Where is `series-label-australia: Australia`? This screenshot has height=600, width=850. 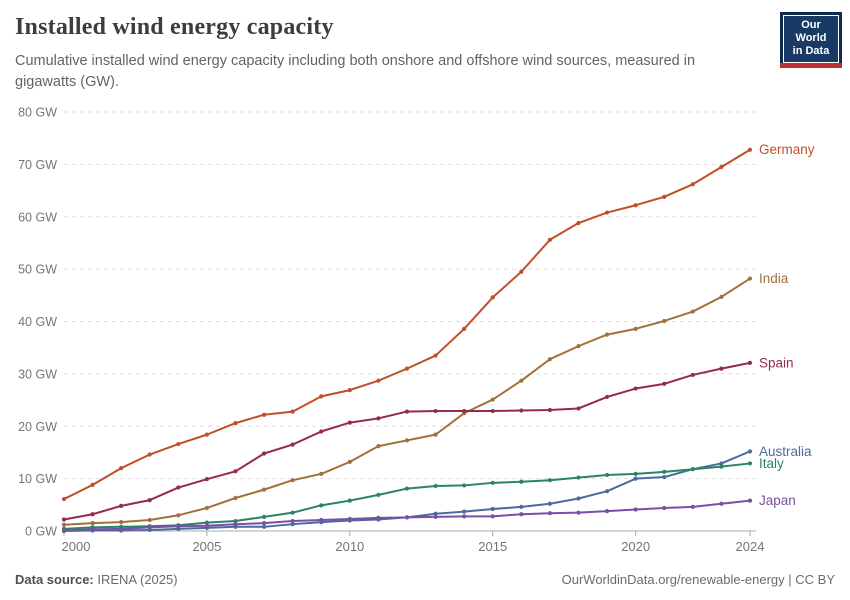 series-label-australia: Australia is located at coordinates (785, 451).